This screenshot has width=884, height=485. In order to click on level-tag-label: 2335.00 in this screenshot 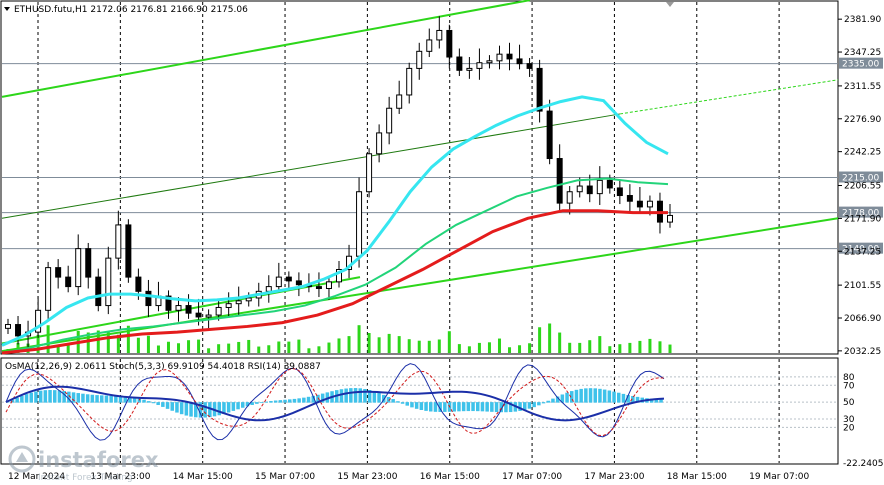, I will do `click(860, 65)`.